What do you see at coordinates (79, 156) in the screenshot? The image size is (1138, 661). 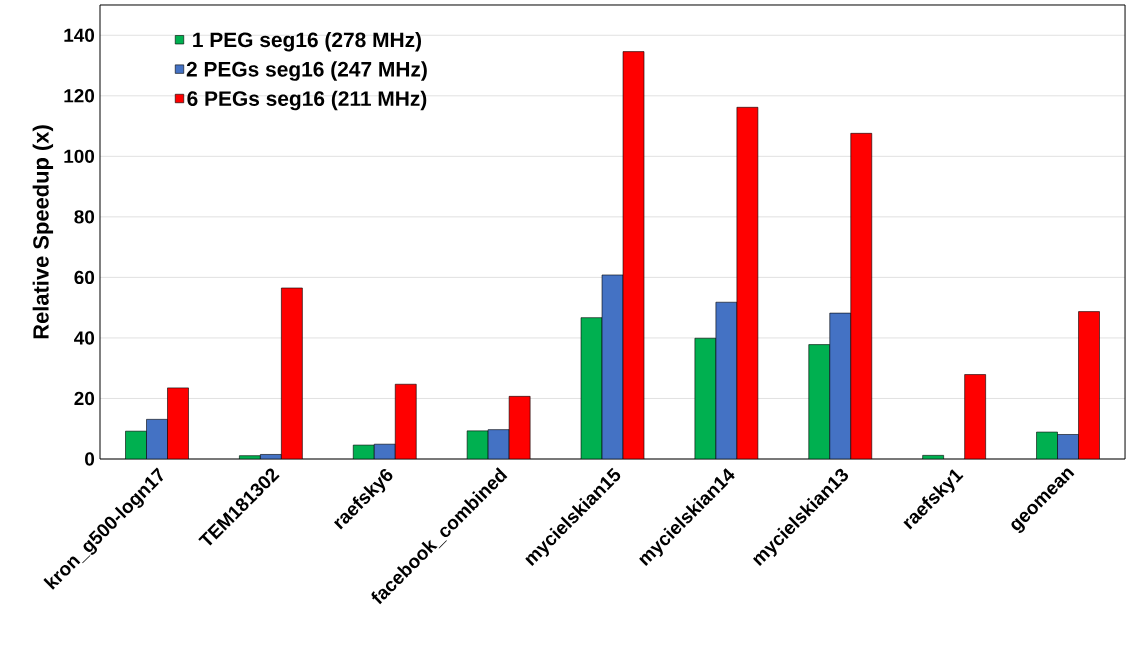 I see `y-tick-label: 100` at bounding box center [79, 156].